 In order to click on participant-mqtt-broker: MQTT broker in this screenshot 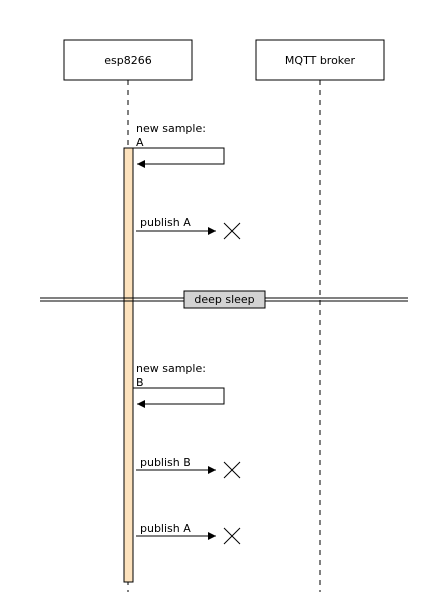, I will do `click(320, 60)`.